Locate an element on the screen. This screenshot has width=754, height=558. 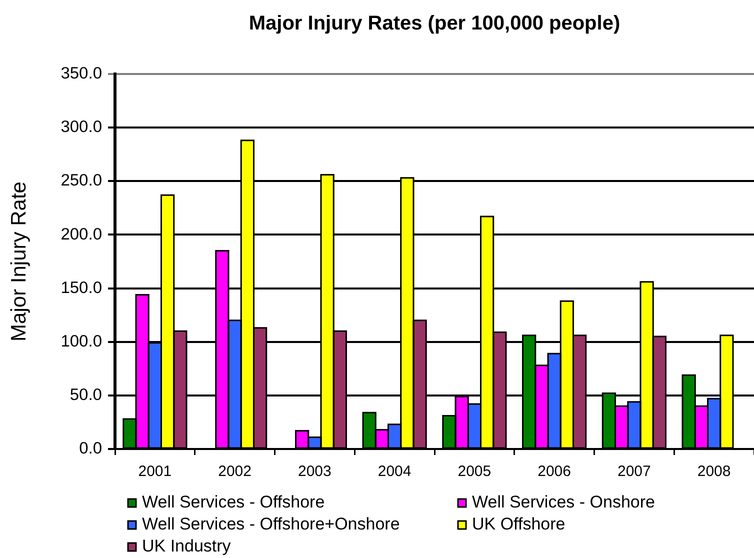
x-tick-label: 2008 is located at coordinates (714, 471).